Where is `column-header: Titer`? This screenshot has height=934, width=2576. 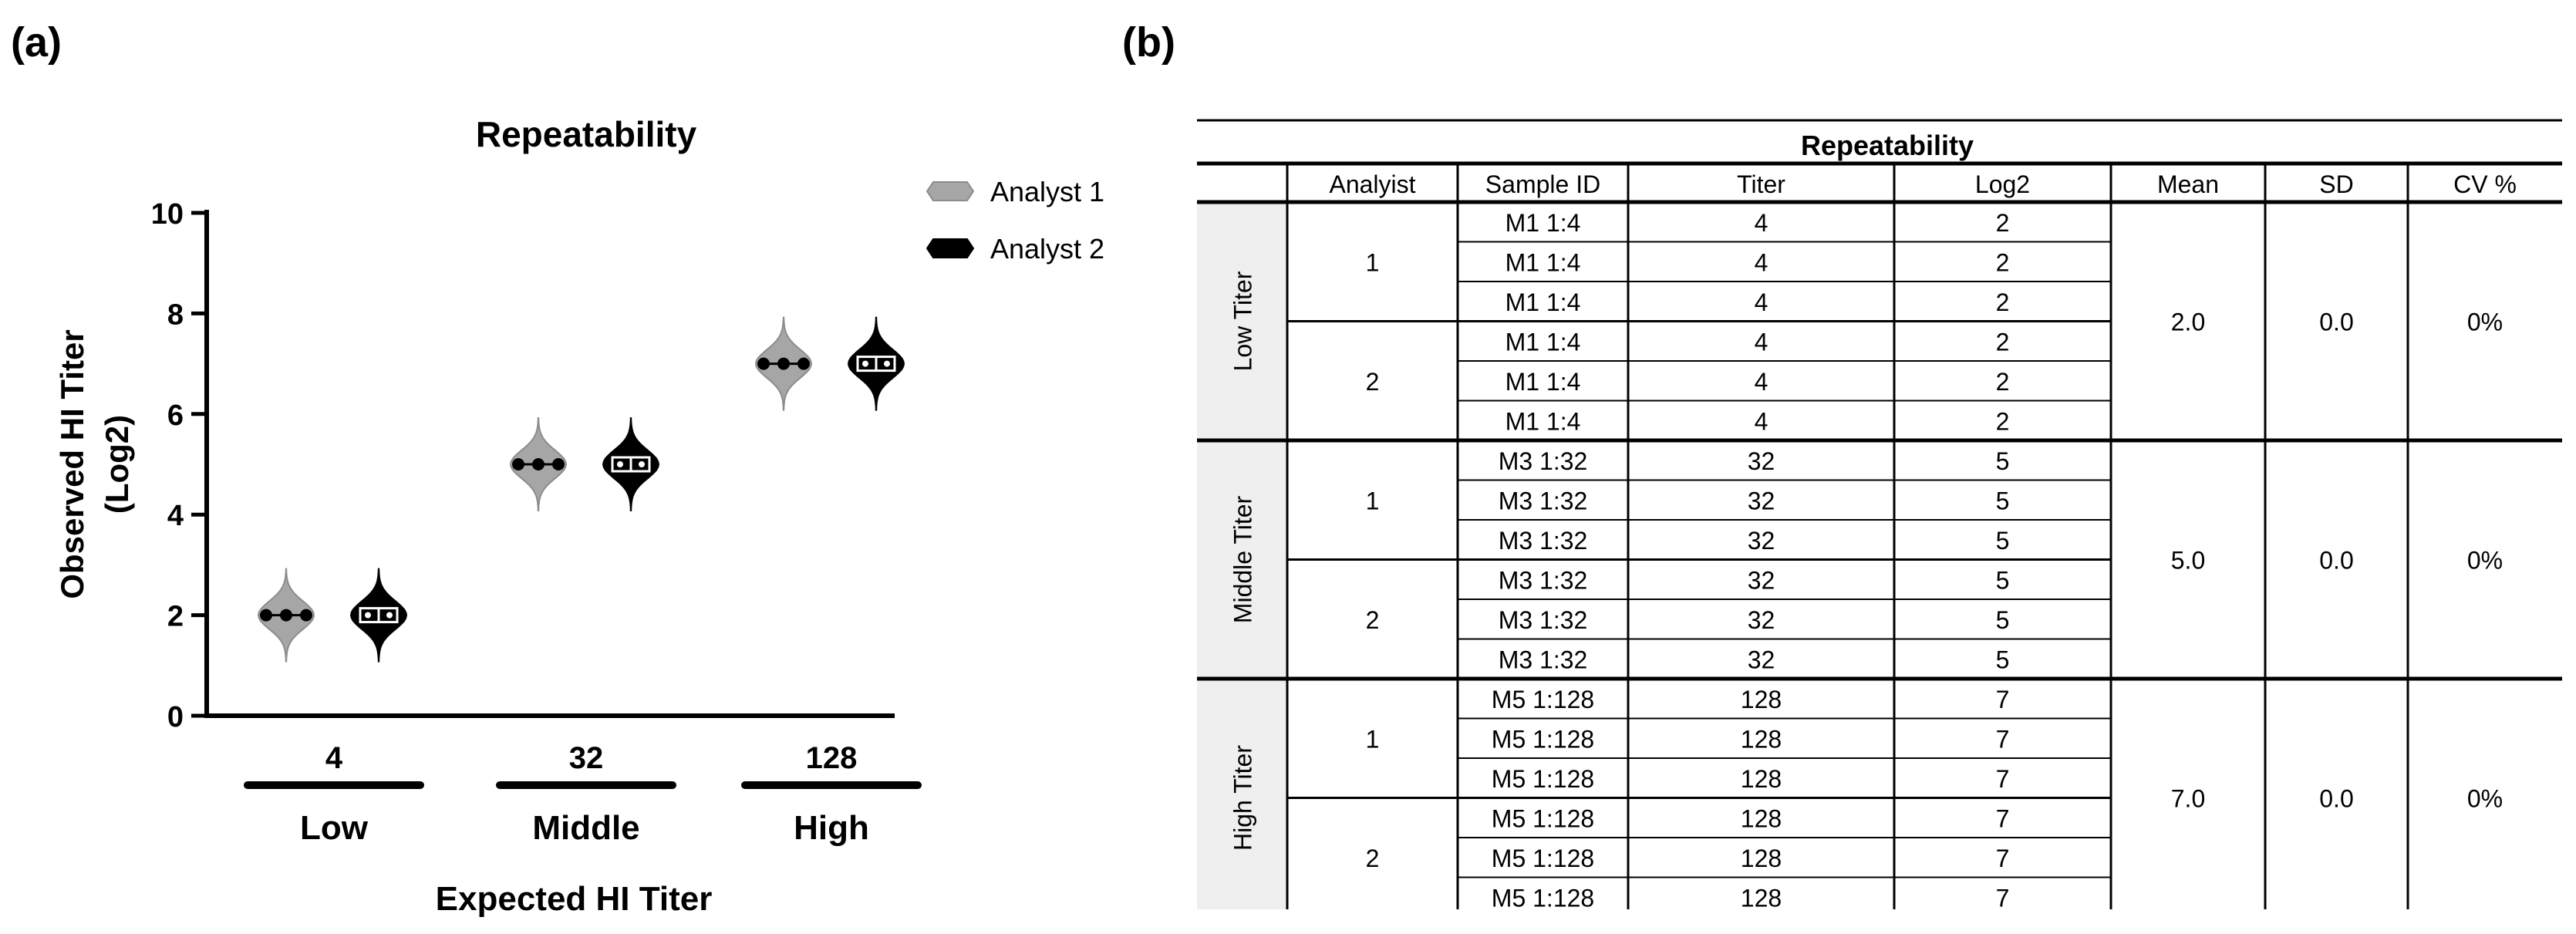 column-header: Titer is located at coordinates (1761, 184).